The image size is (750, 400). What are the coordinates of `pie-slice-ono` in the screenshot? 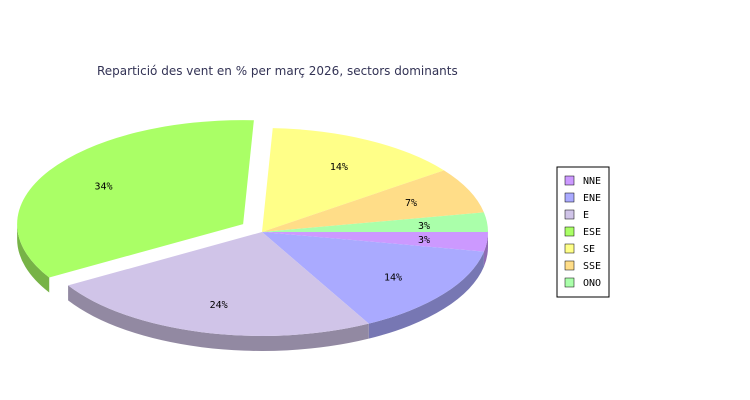 It's located at (375, 222).